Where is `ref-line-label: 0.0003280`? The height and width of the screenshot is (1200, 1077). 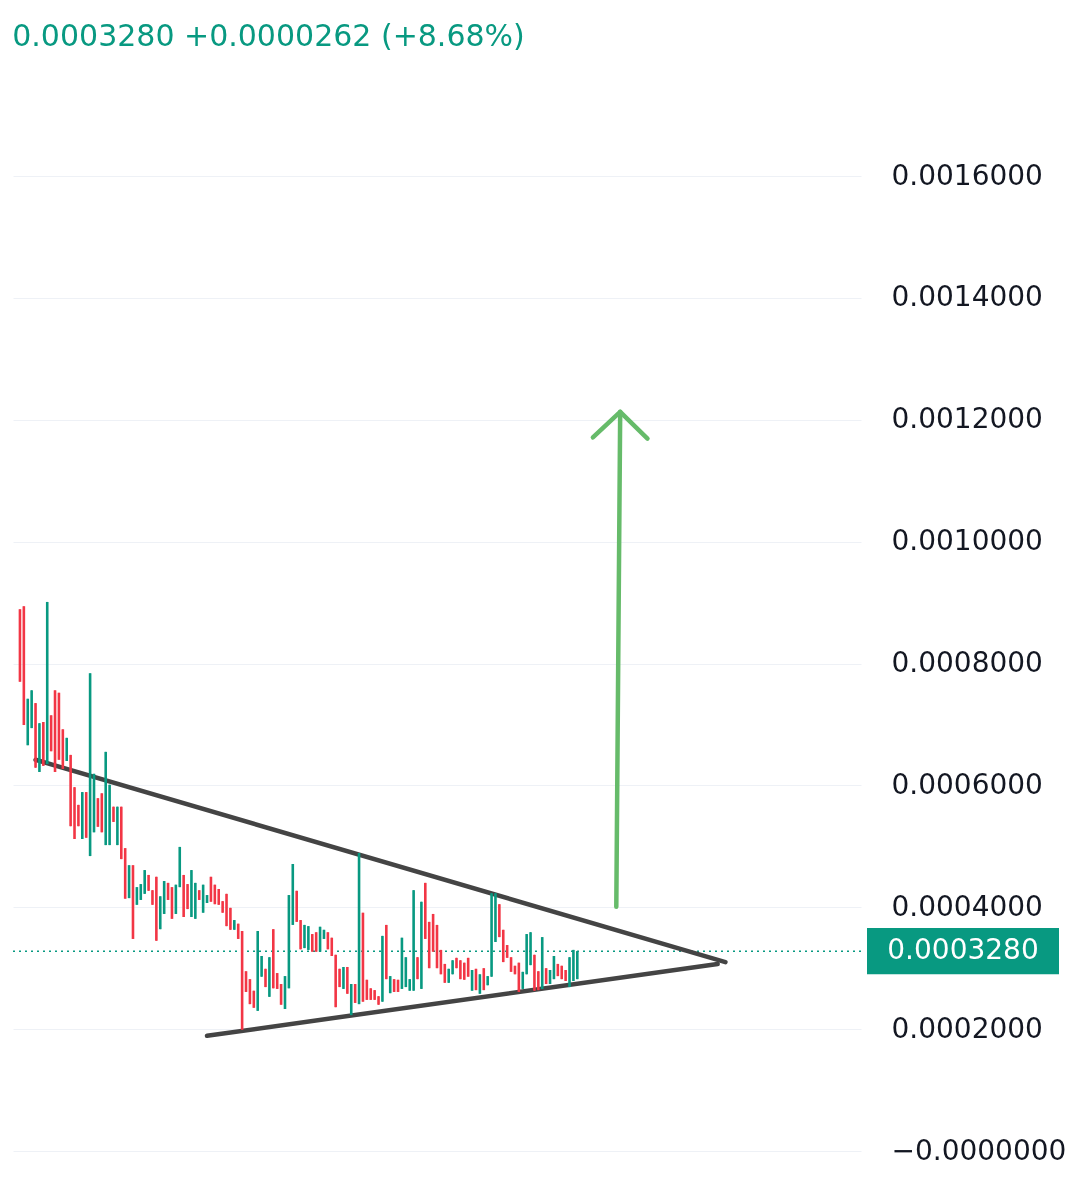
ref-line-label: 0.0003280 is located at coordinates (963, 950).